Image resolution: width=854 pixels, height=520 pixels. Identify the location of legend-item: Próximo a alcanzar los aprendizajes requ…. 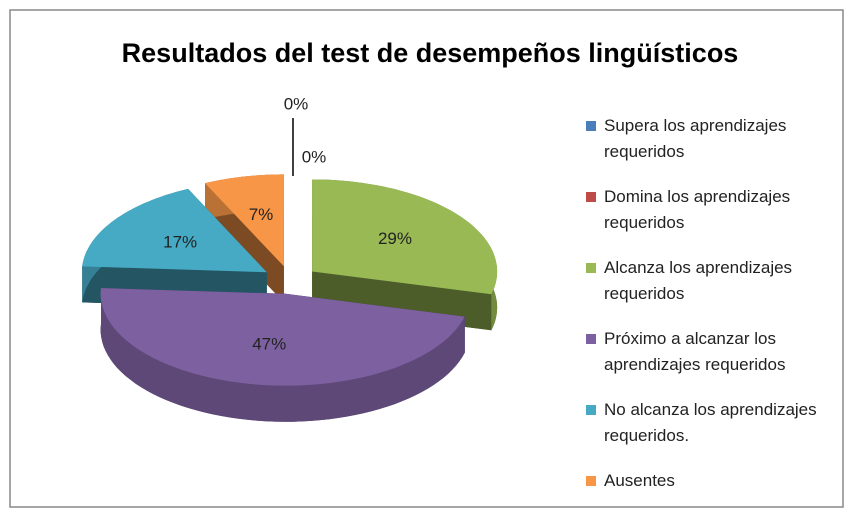
(710, 352).